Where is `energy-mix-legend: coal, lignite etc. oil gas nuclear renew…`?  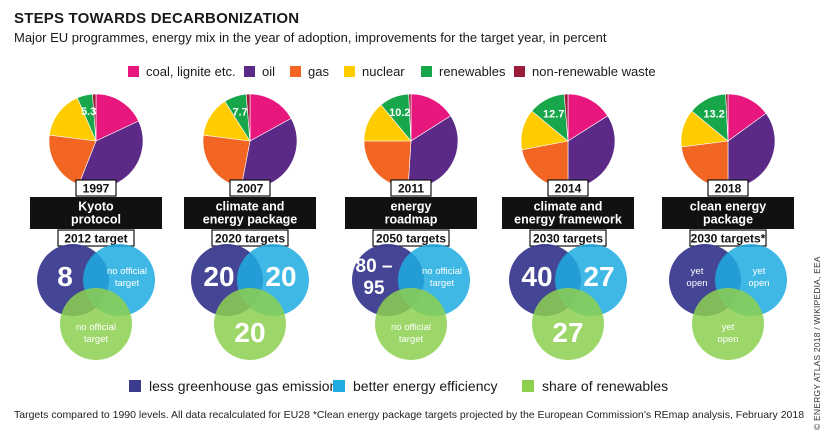 energy-mix-legend: coal, lignite etc. oil gas nuclear renew… is located at coordinates (400, 73).